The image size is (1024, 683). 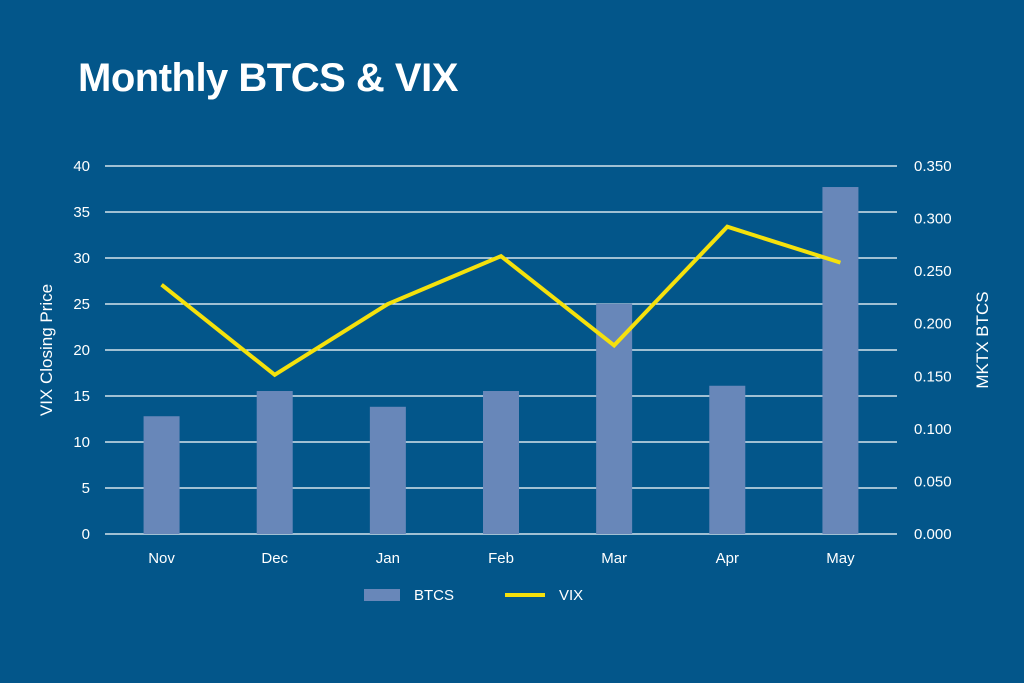 What do you see at coordinates (86, 534) in the screenshot?
I see `left-tick-label: 0` at bounding box center [86, 534].